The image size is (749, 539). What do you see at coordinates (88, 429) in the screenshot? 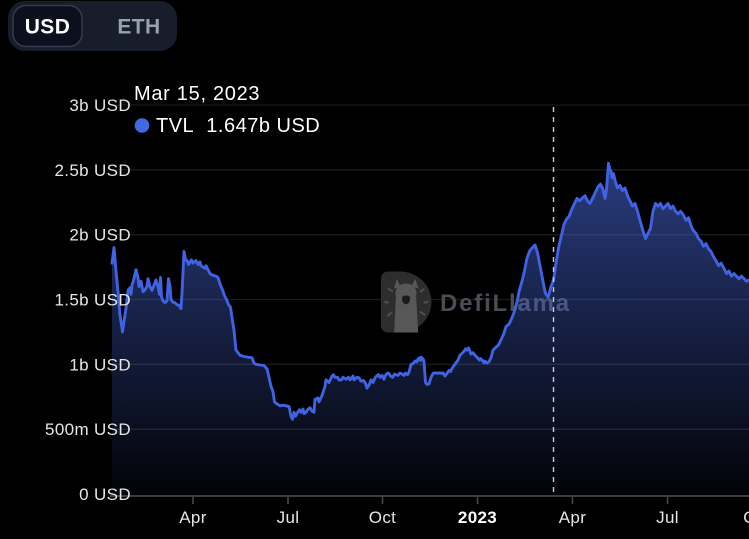
I see `svg-text: 500m USD` at bounding box center [88, 429].